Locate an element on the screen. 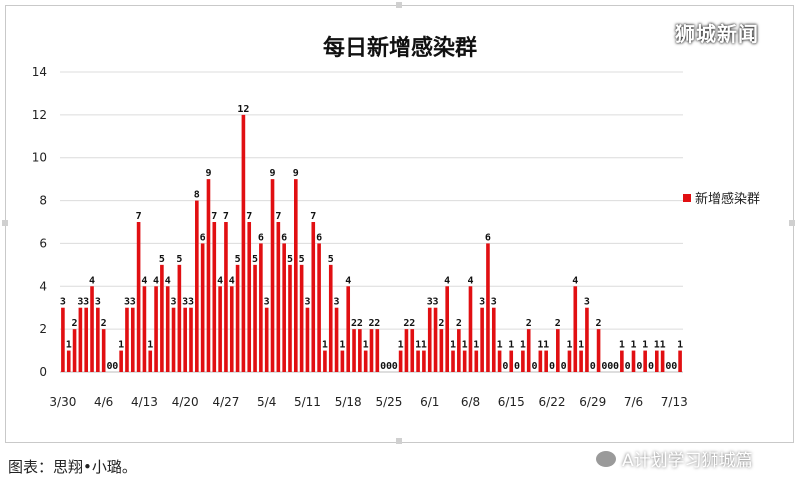 The height and width of the screenshot is (490, 800). x-tick-label: 5/11 is located at coordinates (307, 402).